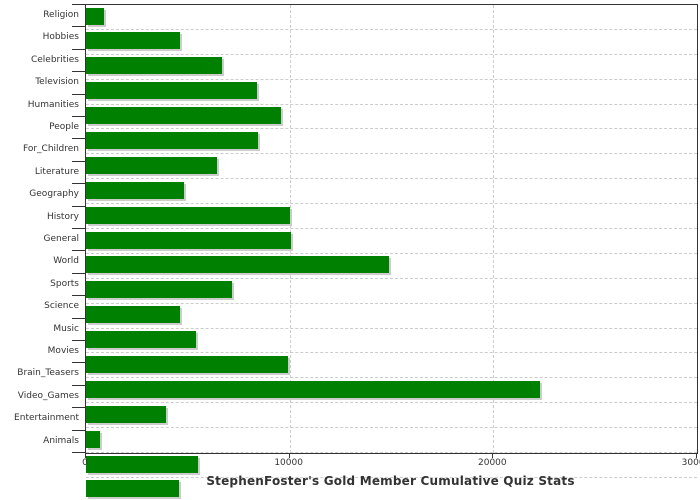 The height and width of the screenshot is (500, 700). Describe the element at coordinates (64, 127) in the screenshot. I see `y-label-people: People` at that location.